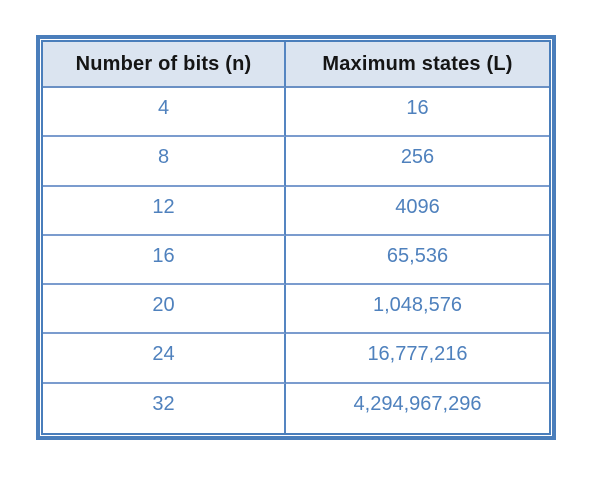  Describe the element at coordinates (417, 260) in the screenshot. I see `table-cell-states: 65,536` at that location.